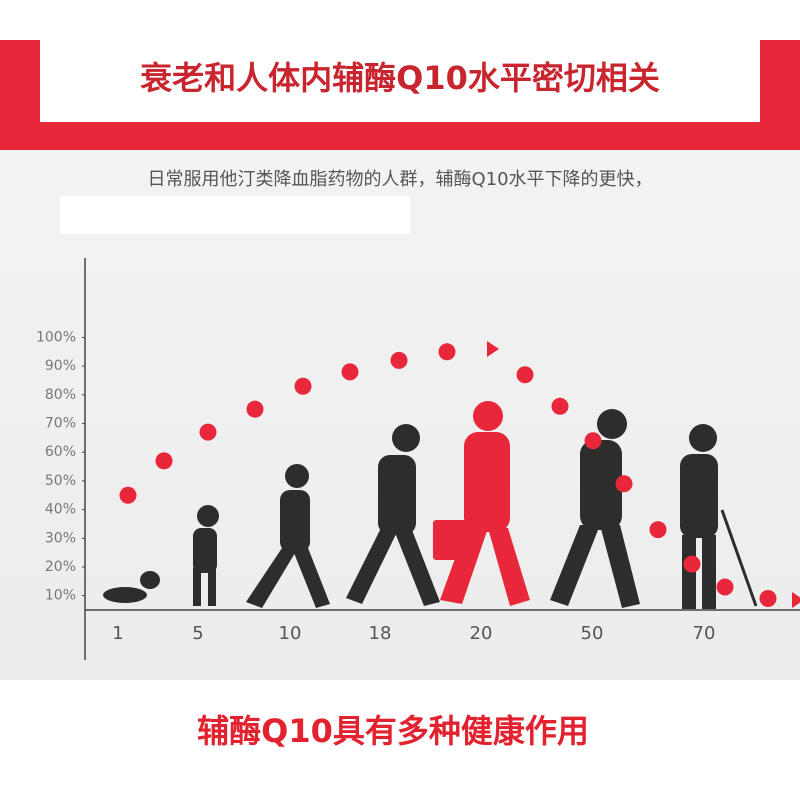  I want to click on highlight-figure, so click(481, 503).